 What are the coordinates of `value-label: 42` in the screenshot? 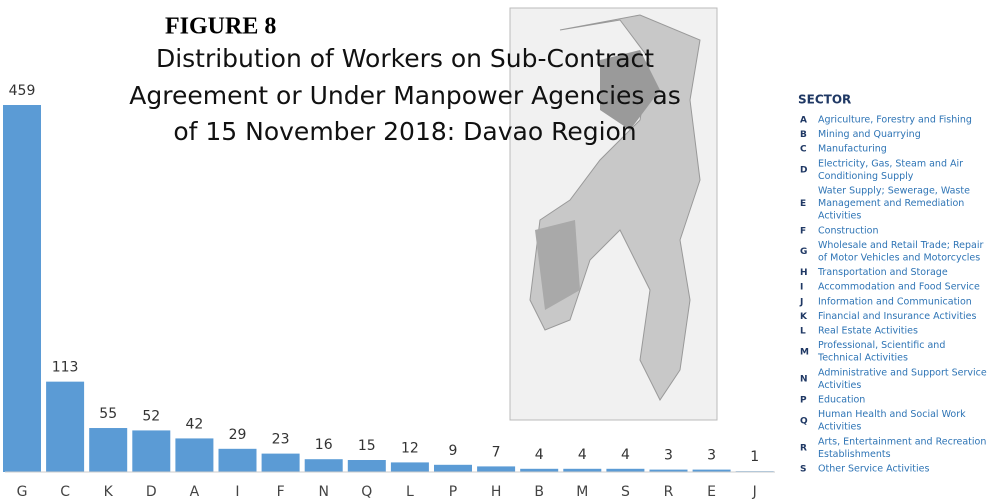 It's located at (194, 424).